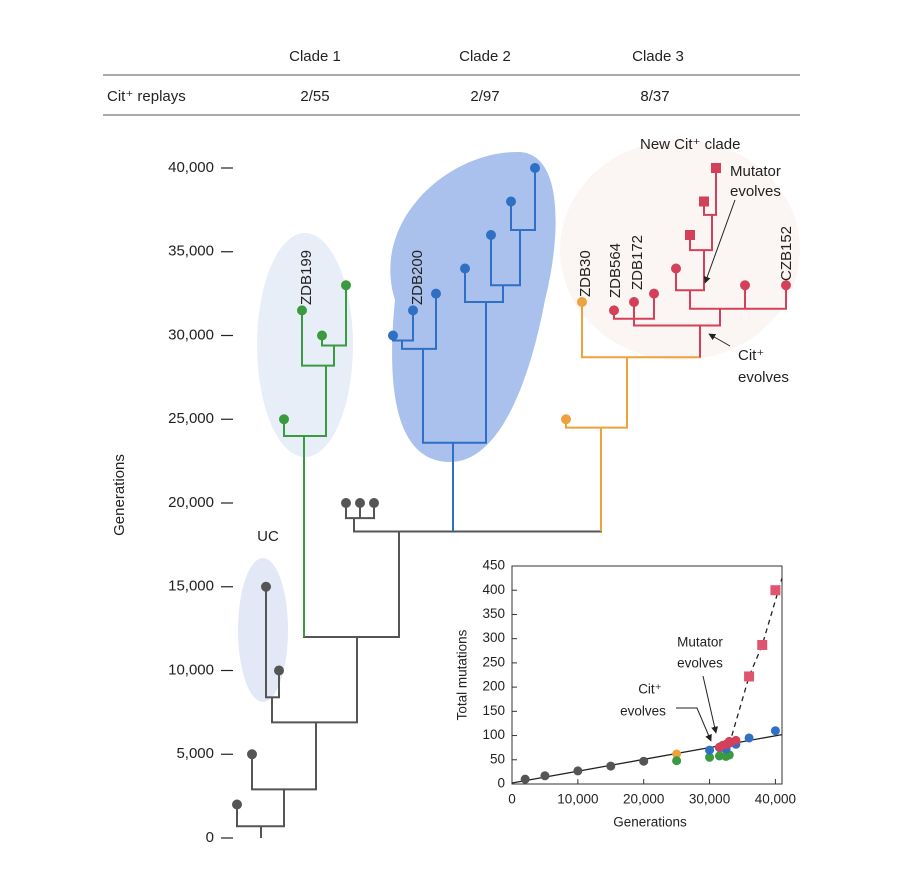 Image resolution: width=924 pixels, height=870 pixels. What do you see at coordinates (191, 502) in the screenshot?
I see `y-tick-label: 20,000` at bounding box center [191, 502].